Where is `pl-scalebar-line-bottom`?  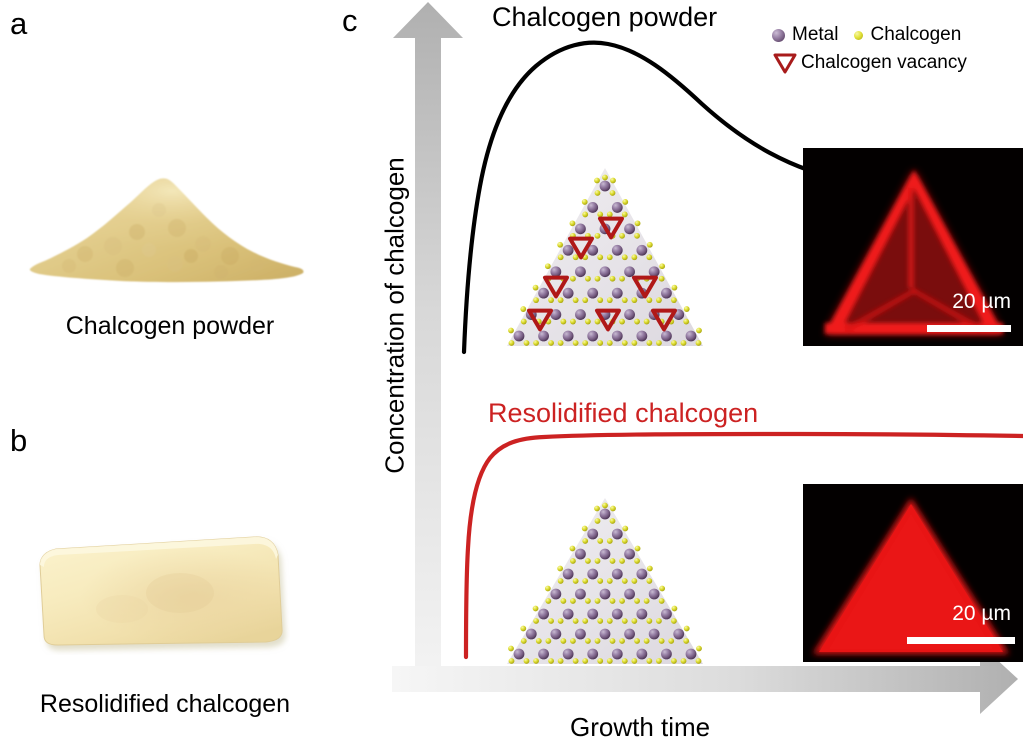 pl-scalebar-line-bottom is located at coordinates (961, 640).